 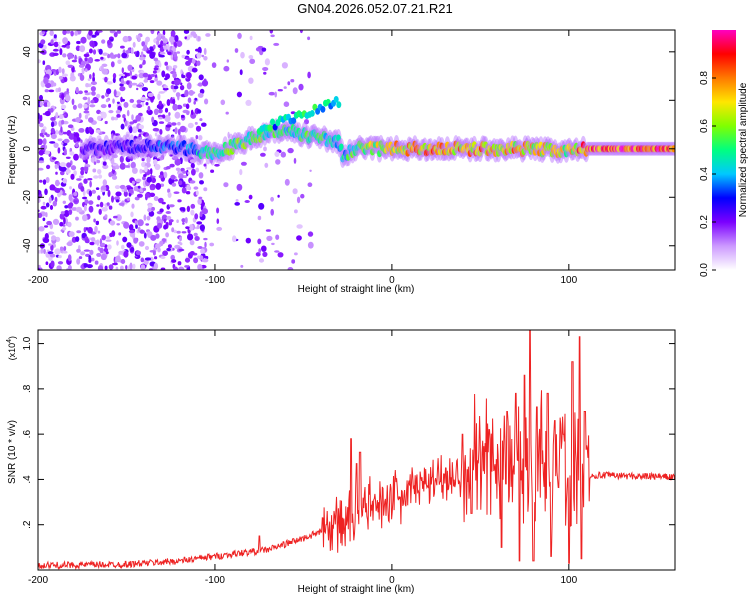 I want to click on colorbar-ticks: 0.0 0.2 0.4 0.6 0.8, so click(x=707, y=174).